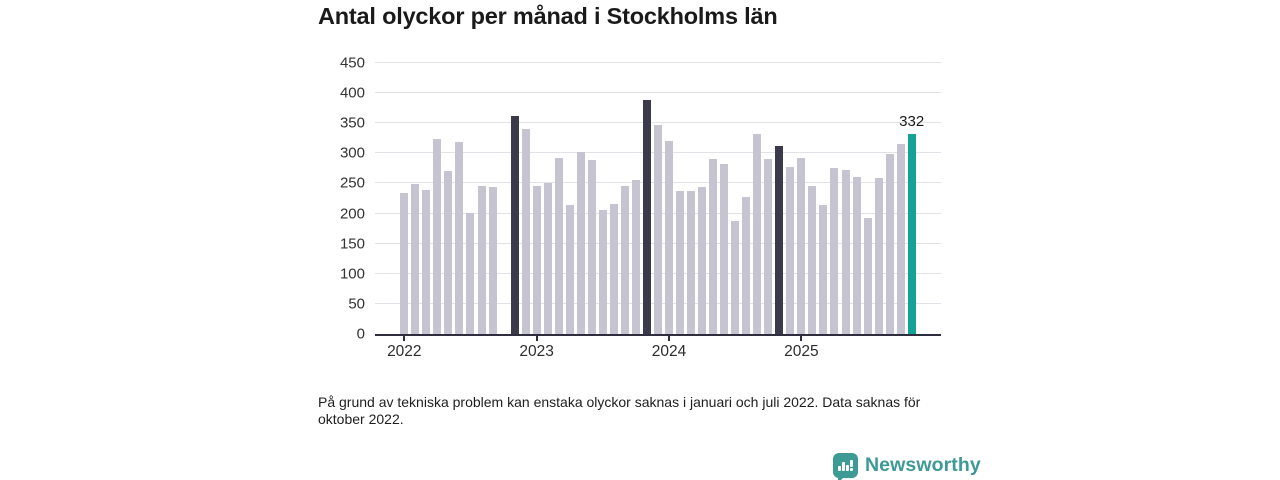 The width and height of the screenshot is (1280, 480). I want to click on y-tick-label-450: 450, so click(352, 63).